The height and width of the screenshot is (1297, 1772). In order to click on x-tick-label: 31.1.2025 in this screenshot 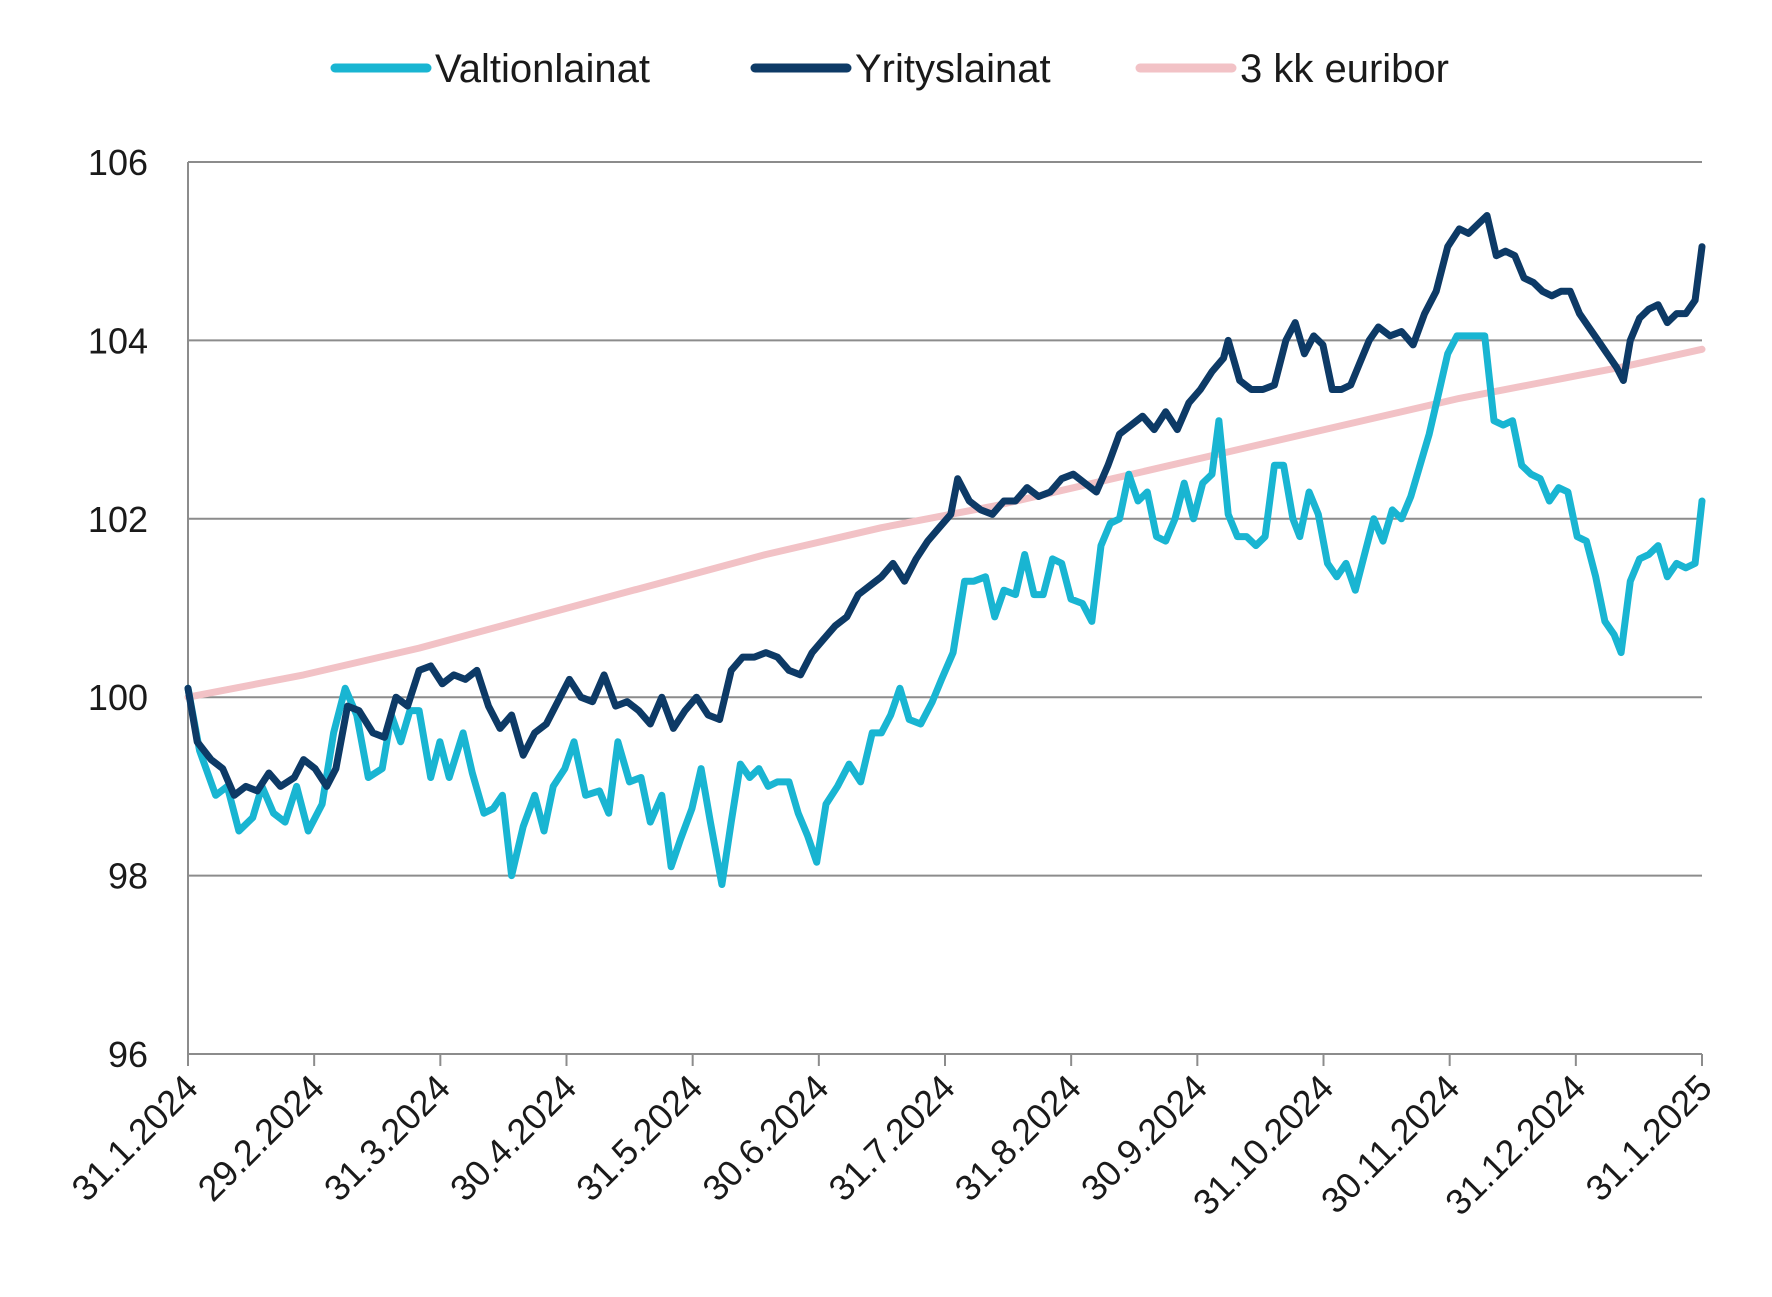, I will do `click(1648, 1138)`.